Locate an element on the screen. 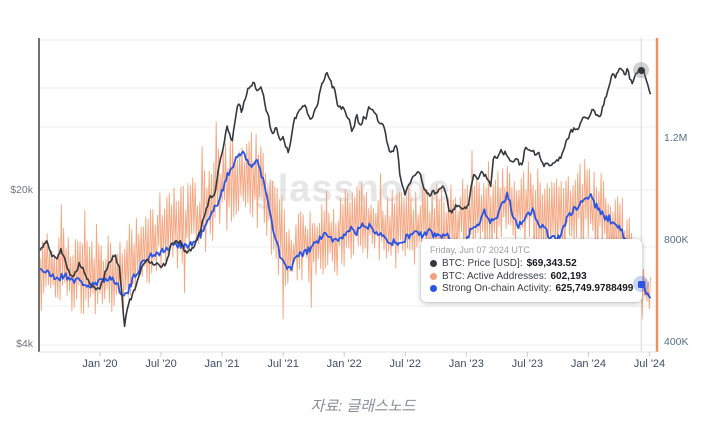 This screenshot has height=426, width=726. activity-hover-dot-icon is located at coordinates (641, 284).